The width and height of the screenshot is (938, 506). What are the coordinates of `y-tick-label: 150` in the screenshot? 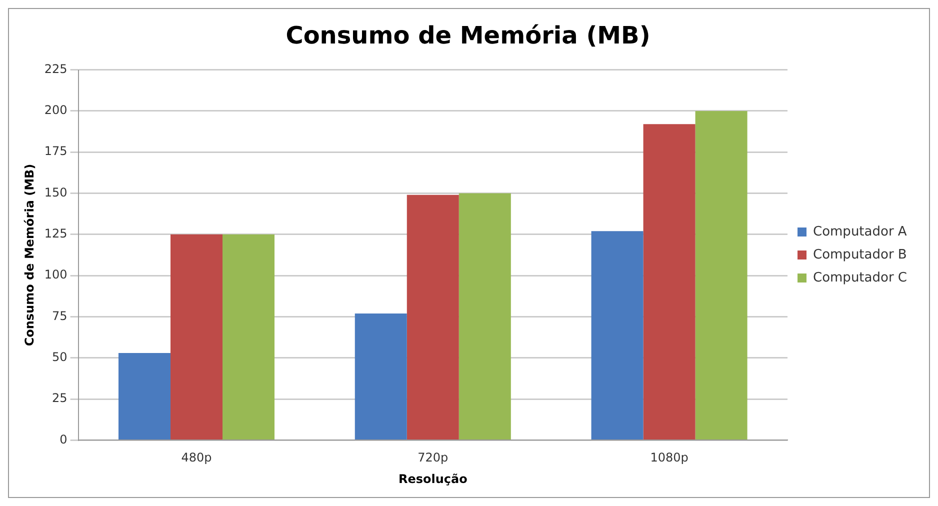 It's located at (56, 192).